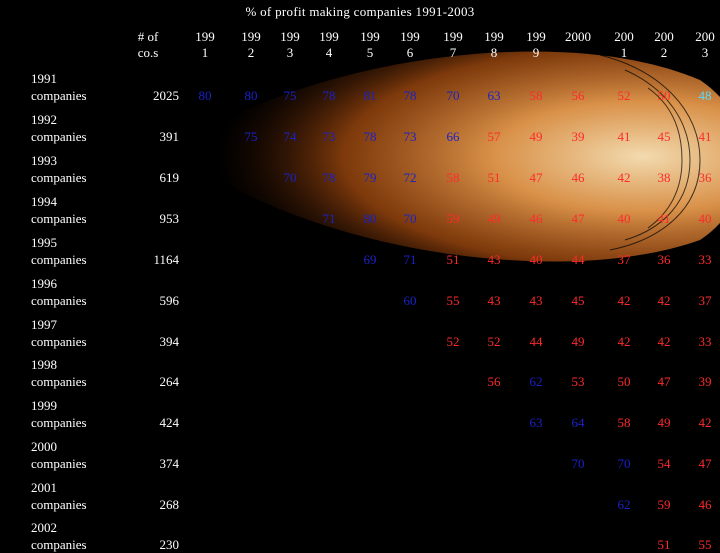  What do you see at coordinates (410, 52) in the screenshot?
I see `year-header-line: 6` at bounding box center [410, 52].